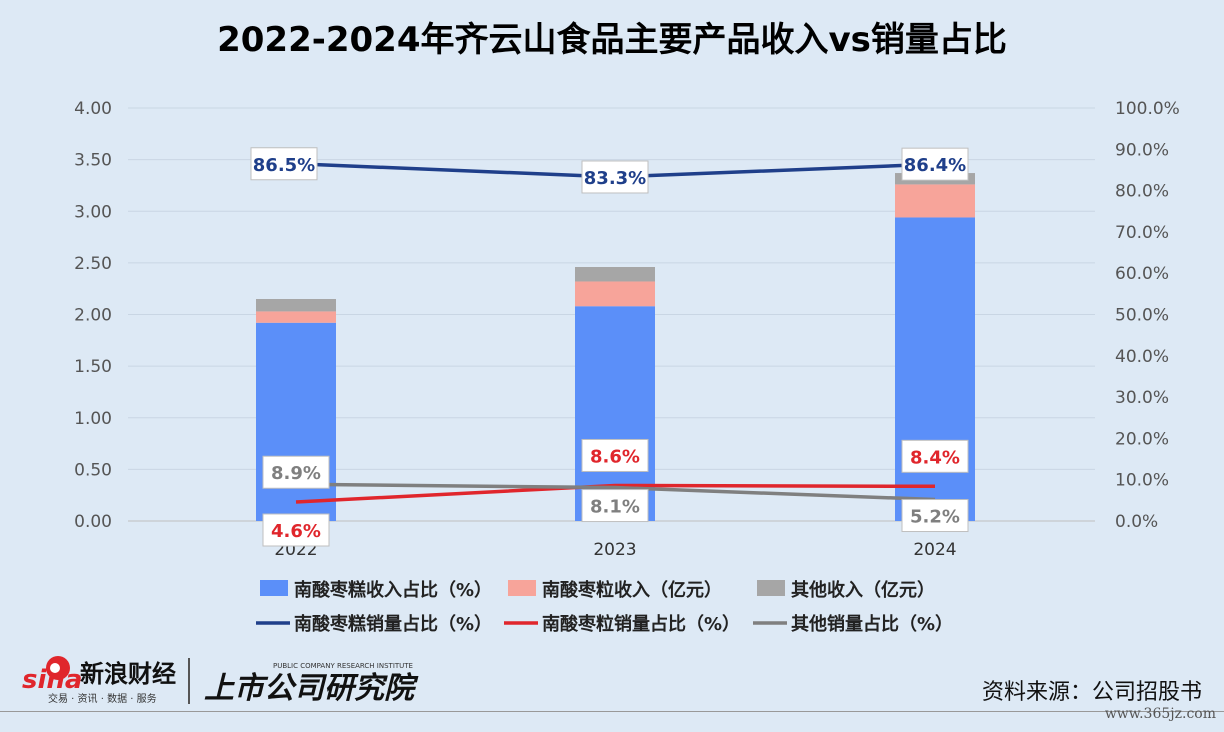  What do you see at coordinates (614, 550) in the screenshot?
I see `x-axis-tick-label: 2023` at bounding box center [614, 550].